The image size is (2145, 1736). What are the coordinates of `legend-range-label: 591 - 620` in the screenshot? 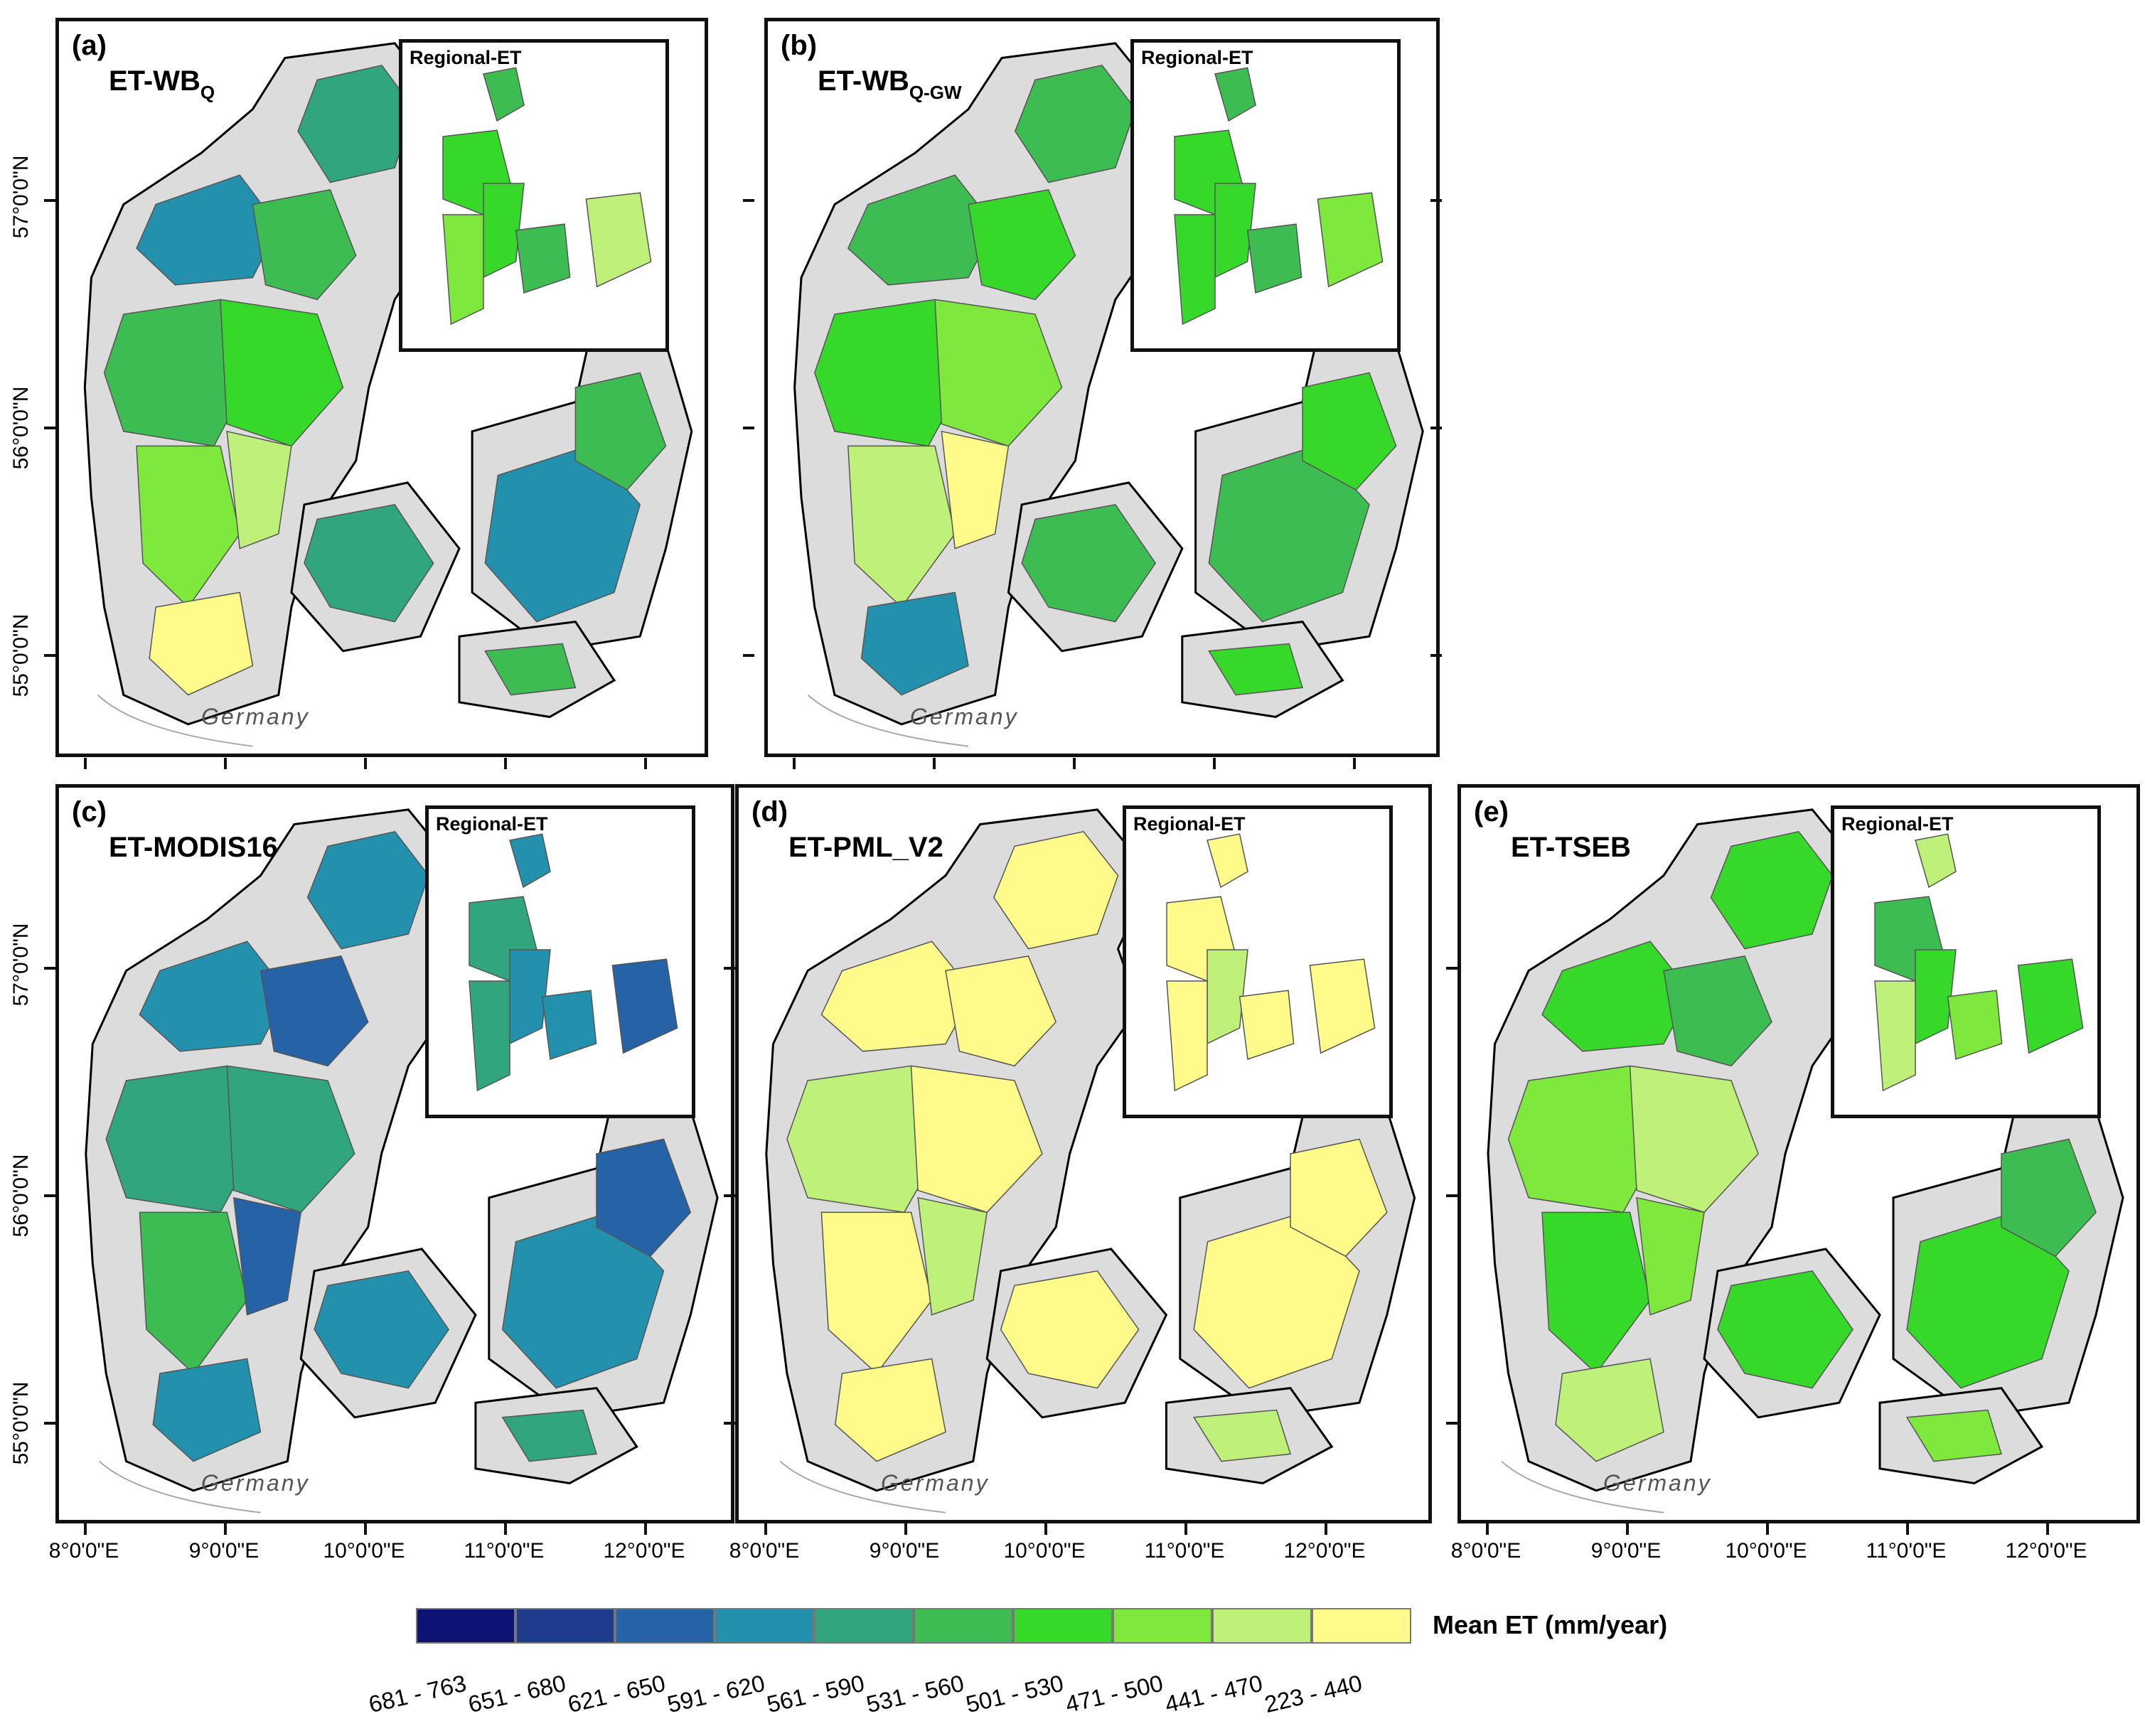 It's located at (716, 1693).